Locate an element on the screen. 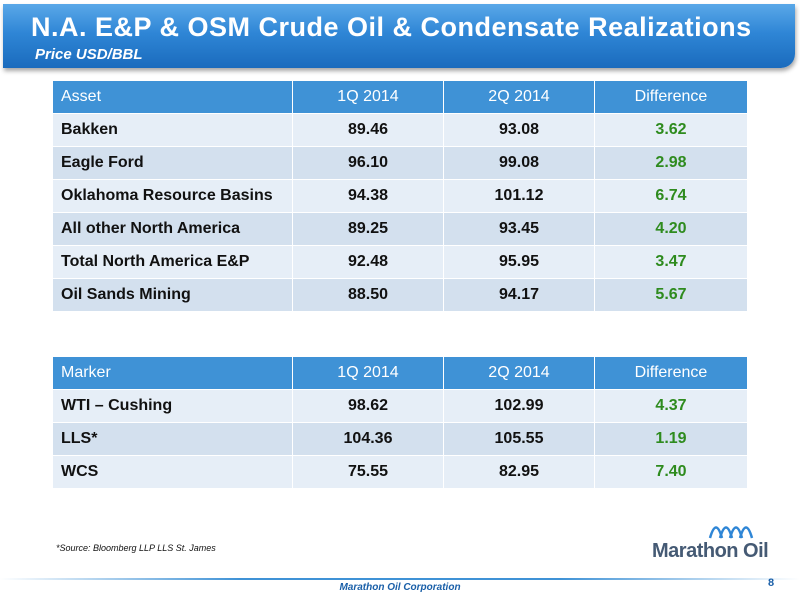  value-2q: 99.08 is located at coordinates (519, 163).